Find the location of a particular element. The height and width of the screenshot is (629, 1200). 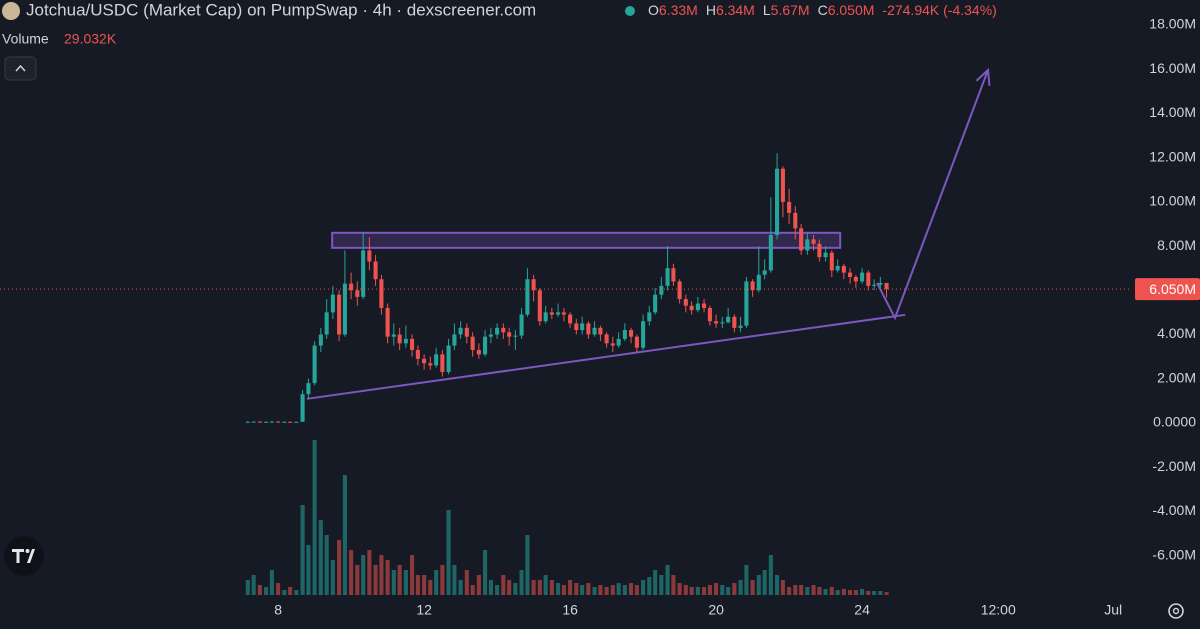

y-tick-label: 18.00M is located at coordinates (1172, 24).